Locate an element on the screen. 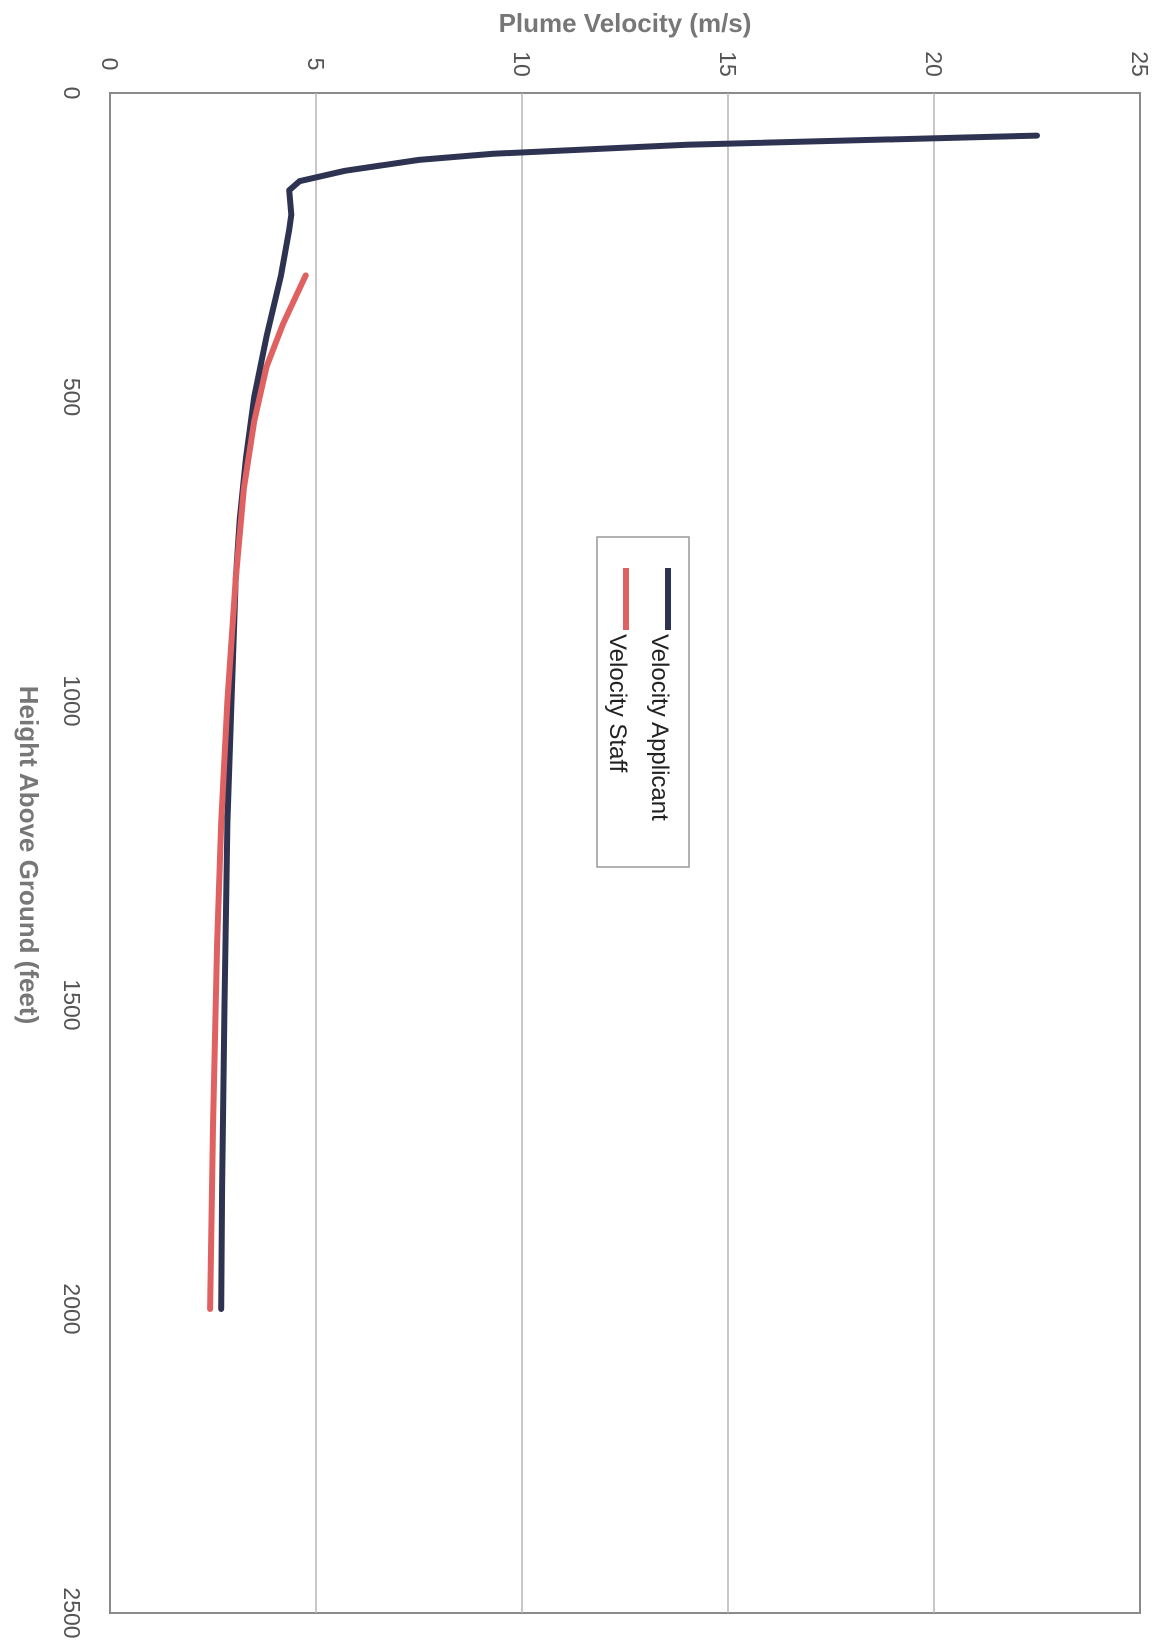  y-tick-label: 2000 is located at coordinates (72, 1308).